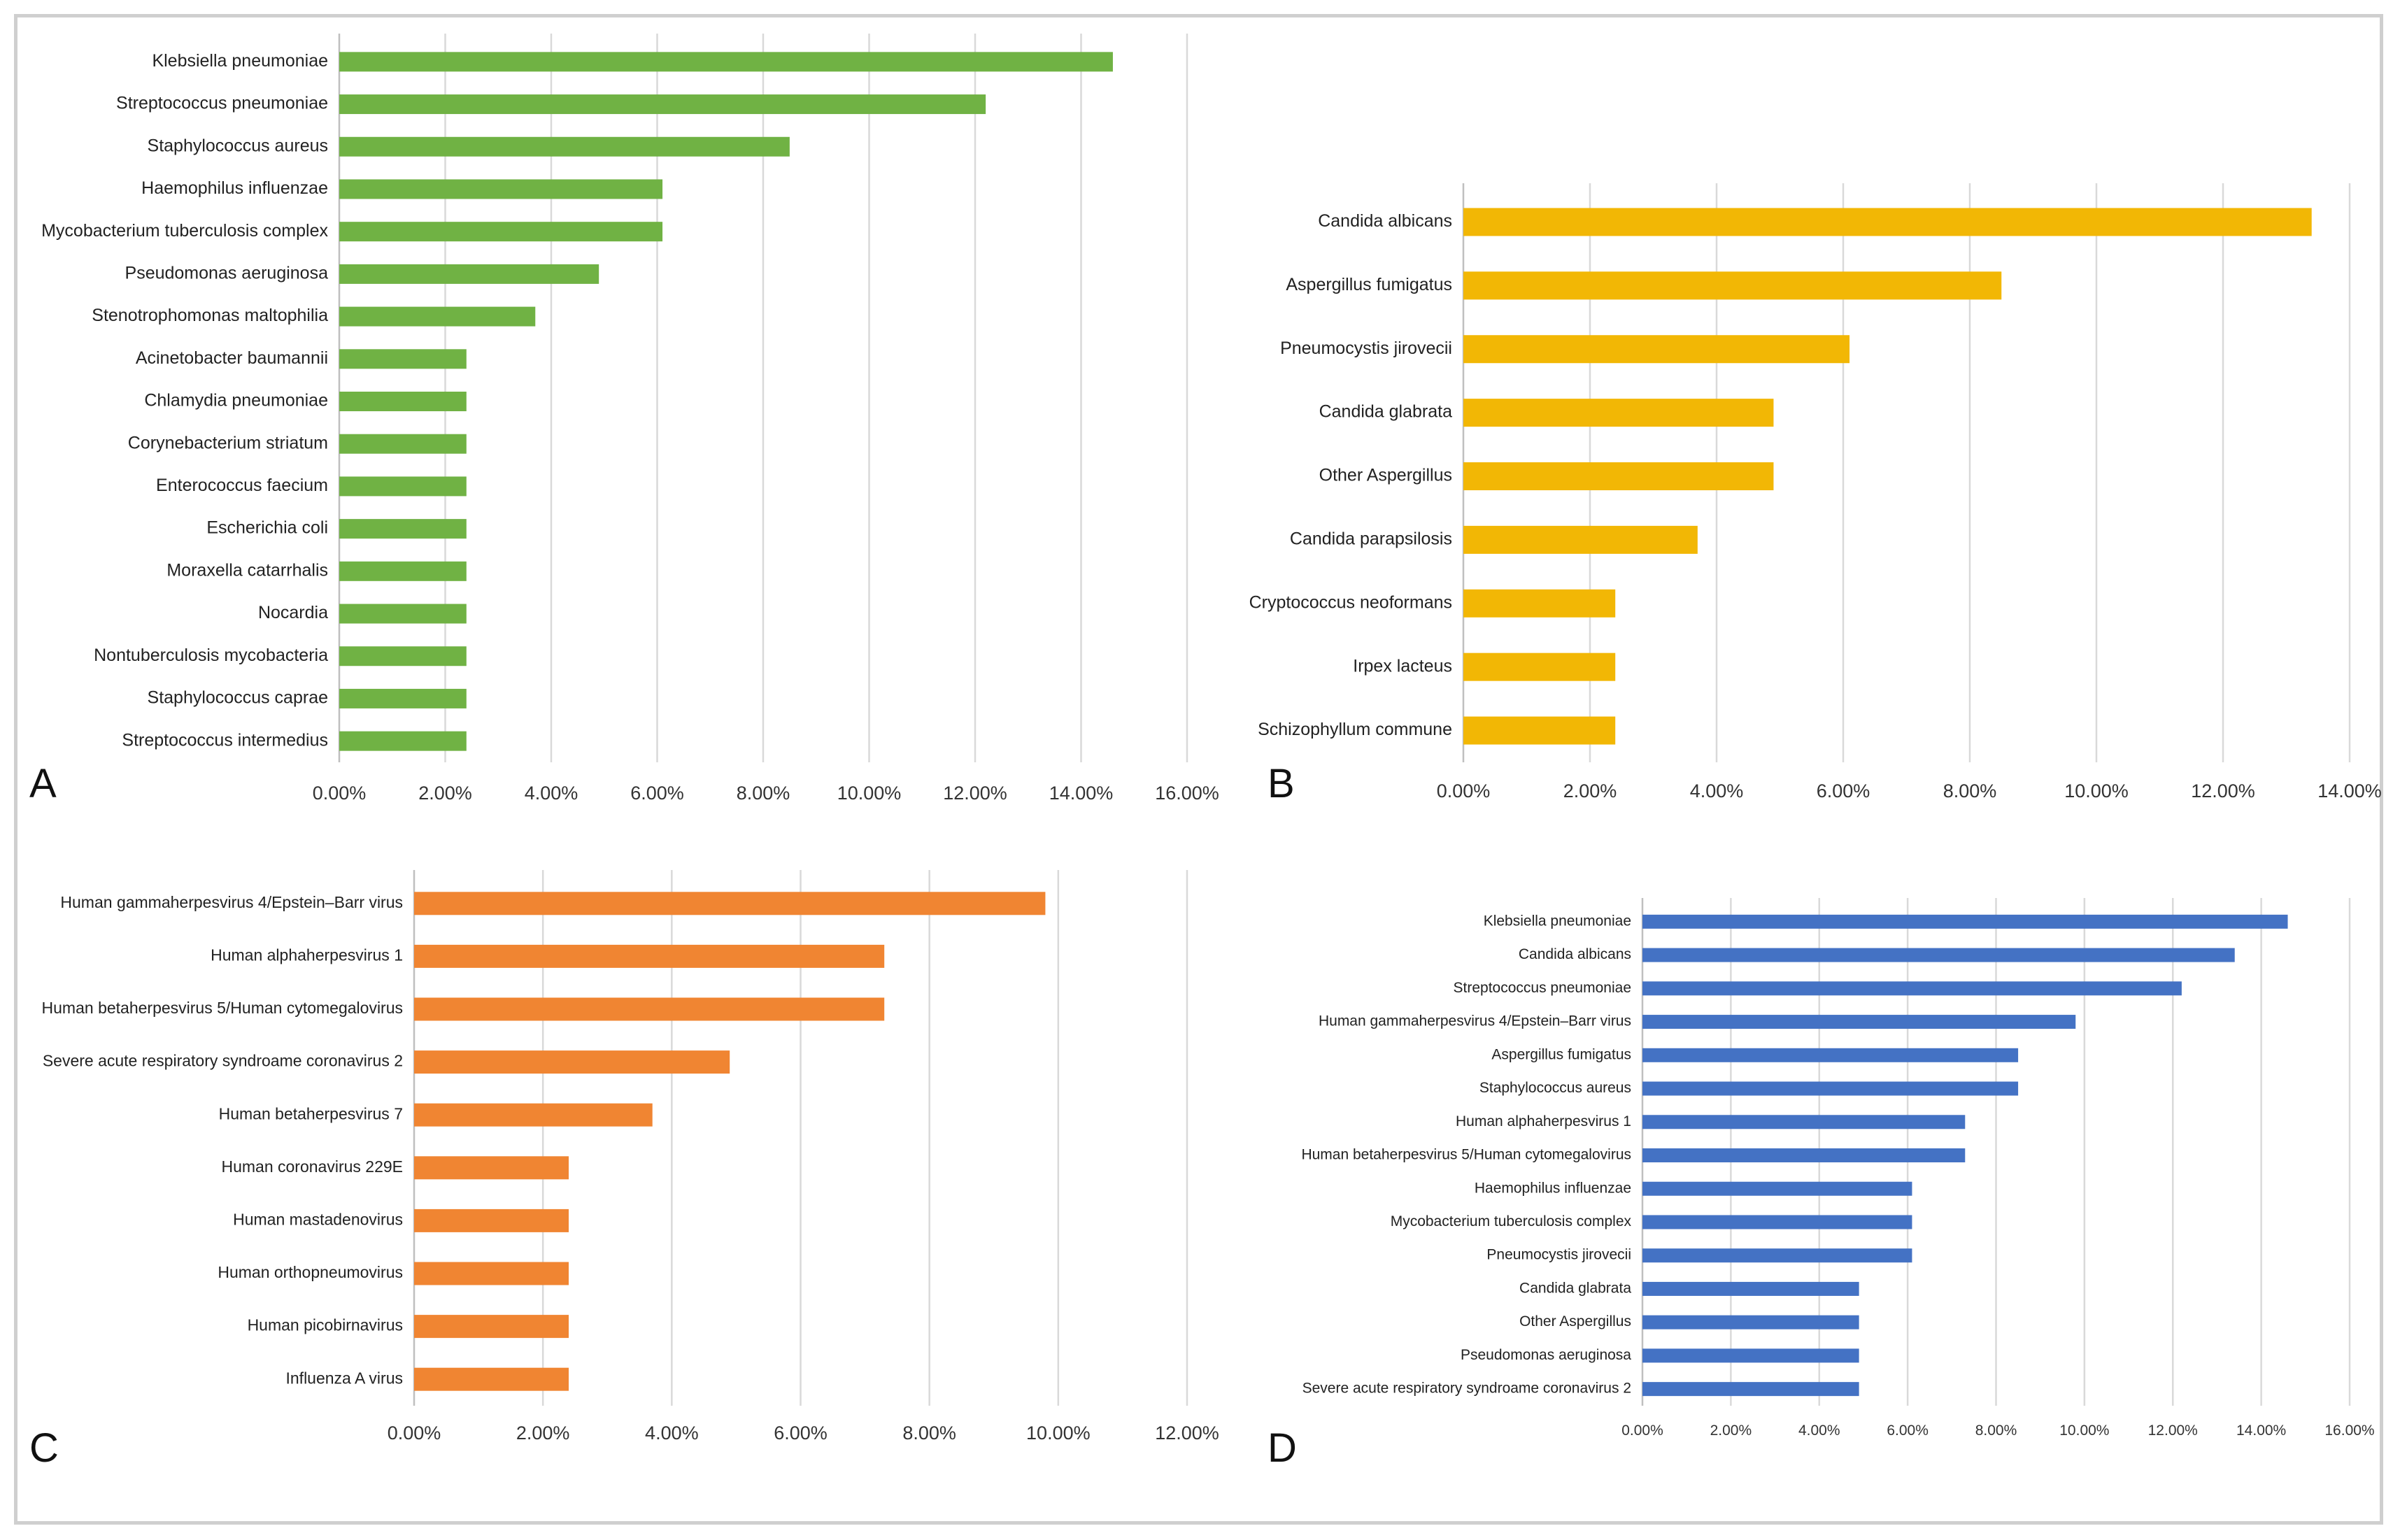 Image resolution: width=2400 pixels, height=1540 pixels. I want to click on category-label: Acinetobacter baumannii, so click(232, 358).